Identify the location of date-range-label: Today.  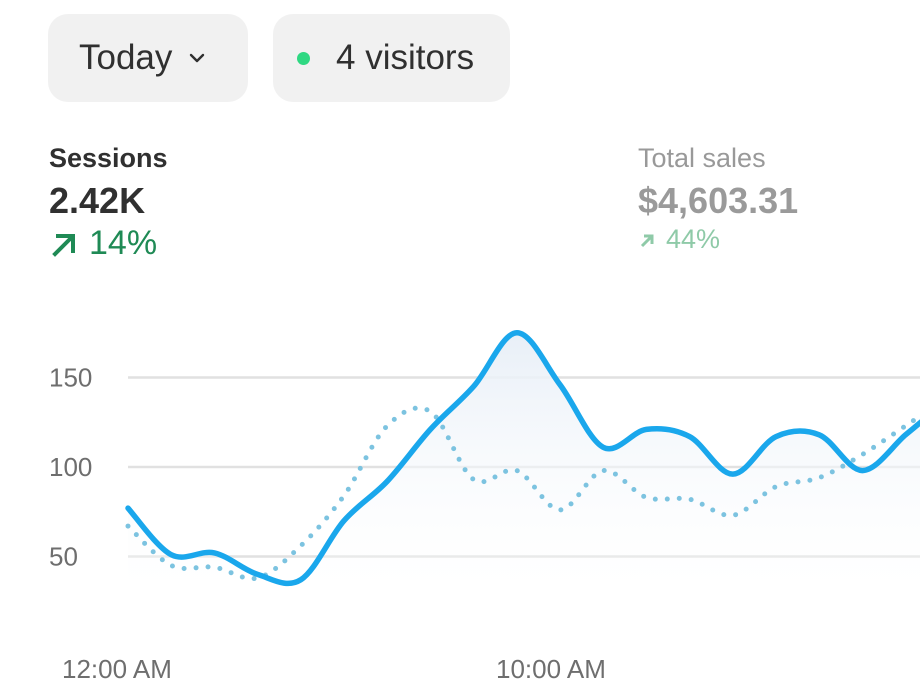
(126, 57).